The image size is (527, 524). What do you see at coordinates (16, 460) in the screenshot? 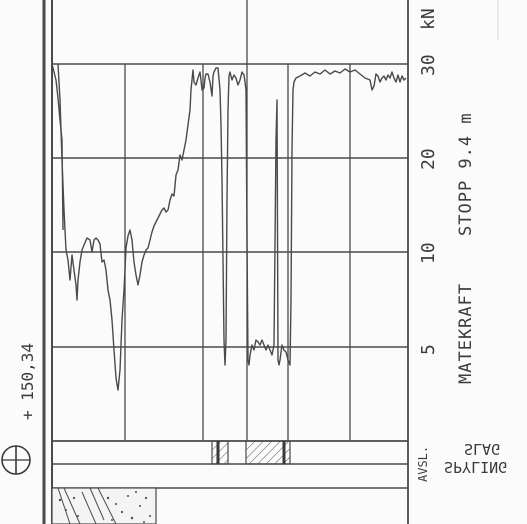
I see `benchmark-symbol` at bounding box center [16, 460].